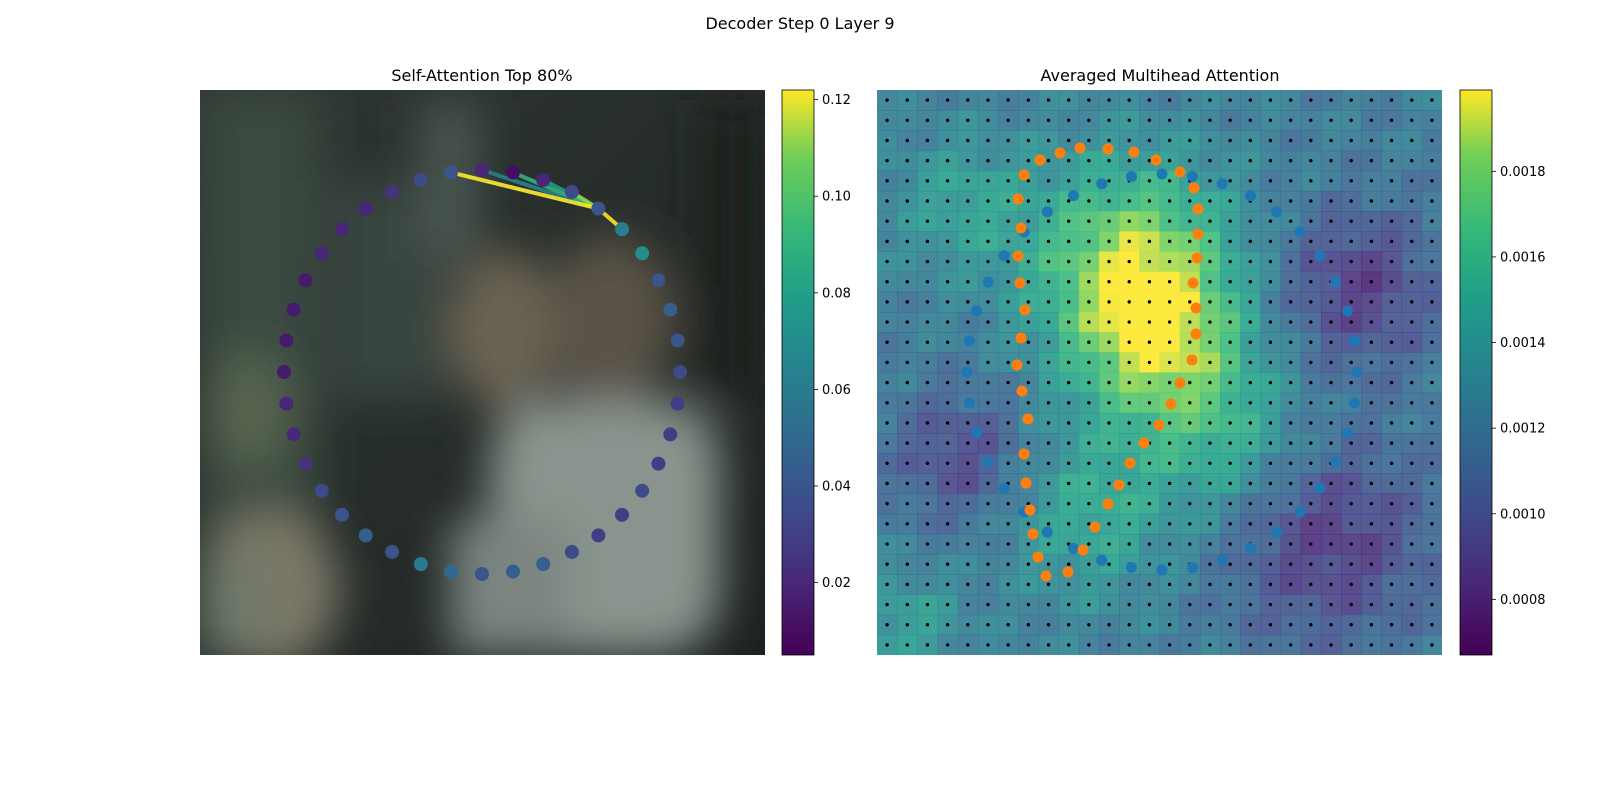  I want to click on predicted-contour-point, so click(1180, 383).